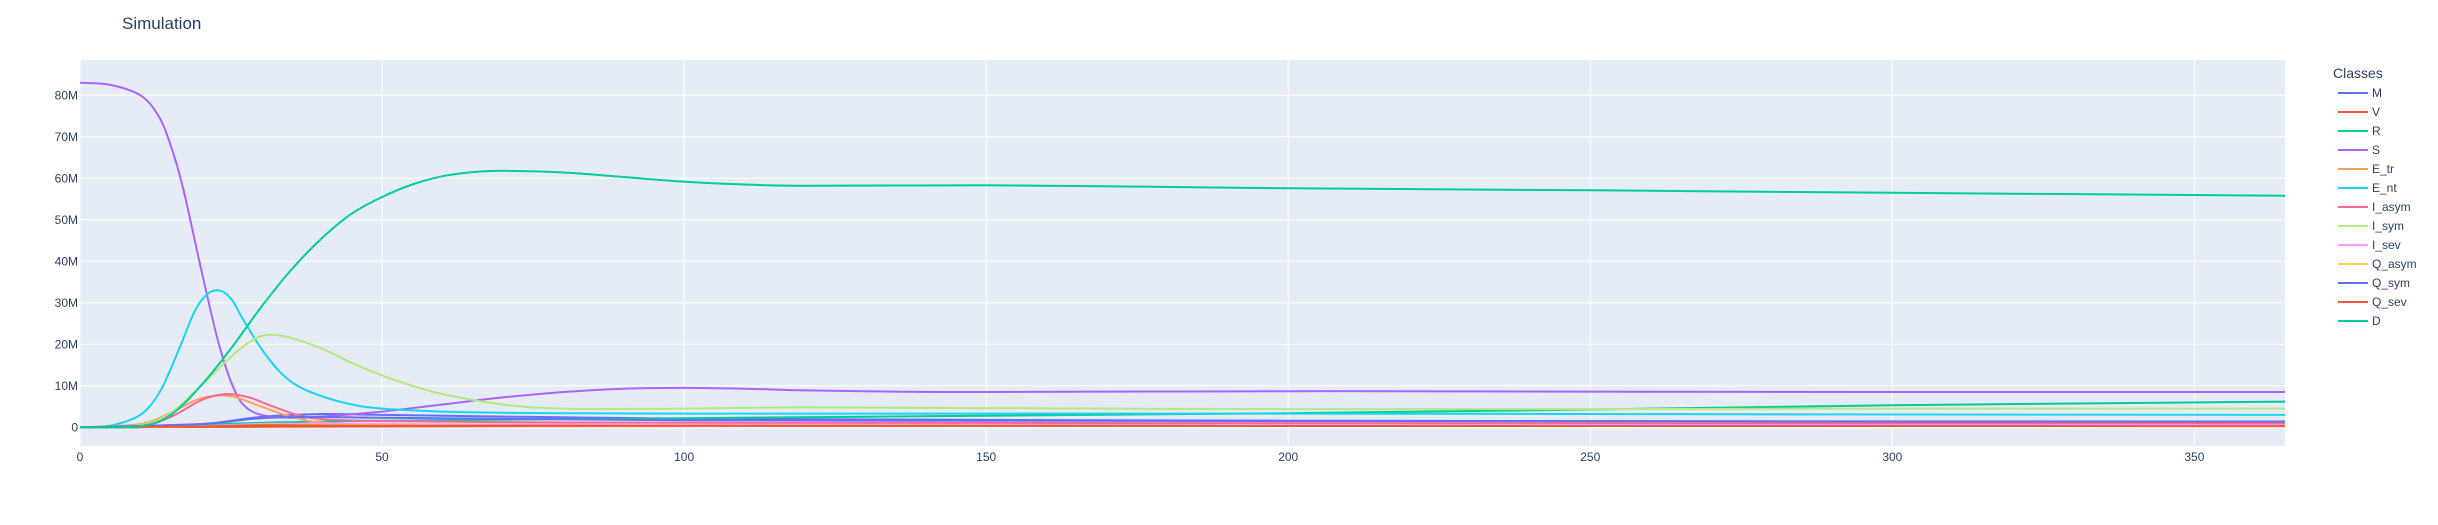 The height and width of the screenshot is (525, 2438). I want to click on legend-item-d: D, so click(2359, 321).